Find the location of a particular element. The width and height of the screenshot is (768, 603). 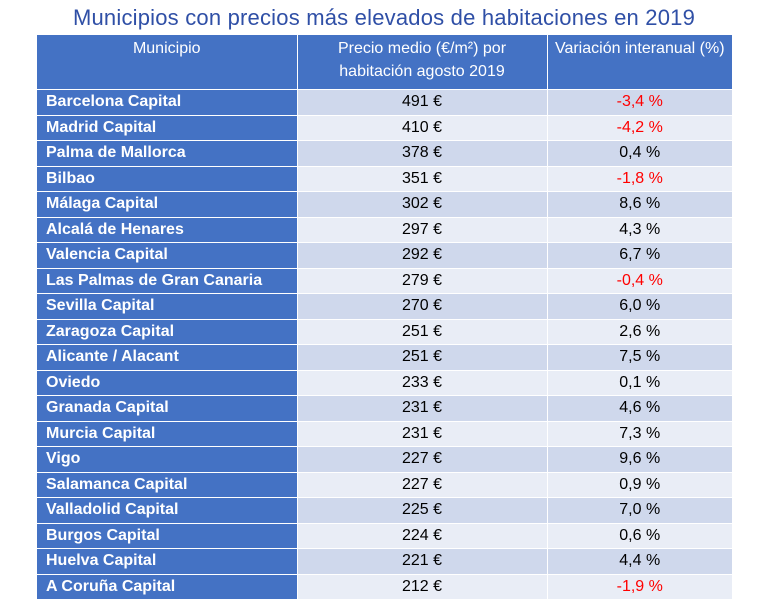

table-row: Alicante / Alacant 251 €7,5 % is located at coordinates (384, 357).